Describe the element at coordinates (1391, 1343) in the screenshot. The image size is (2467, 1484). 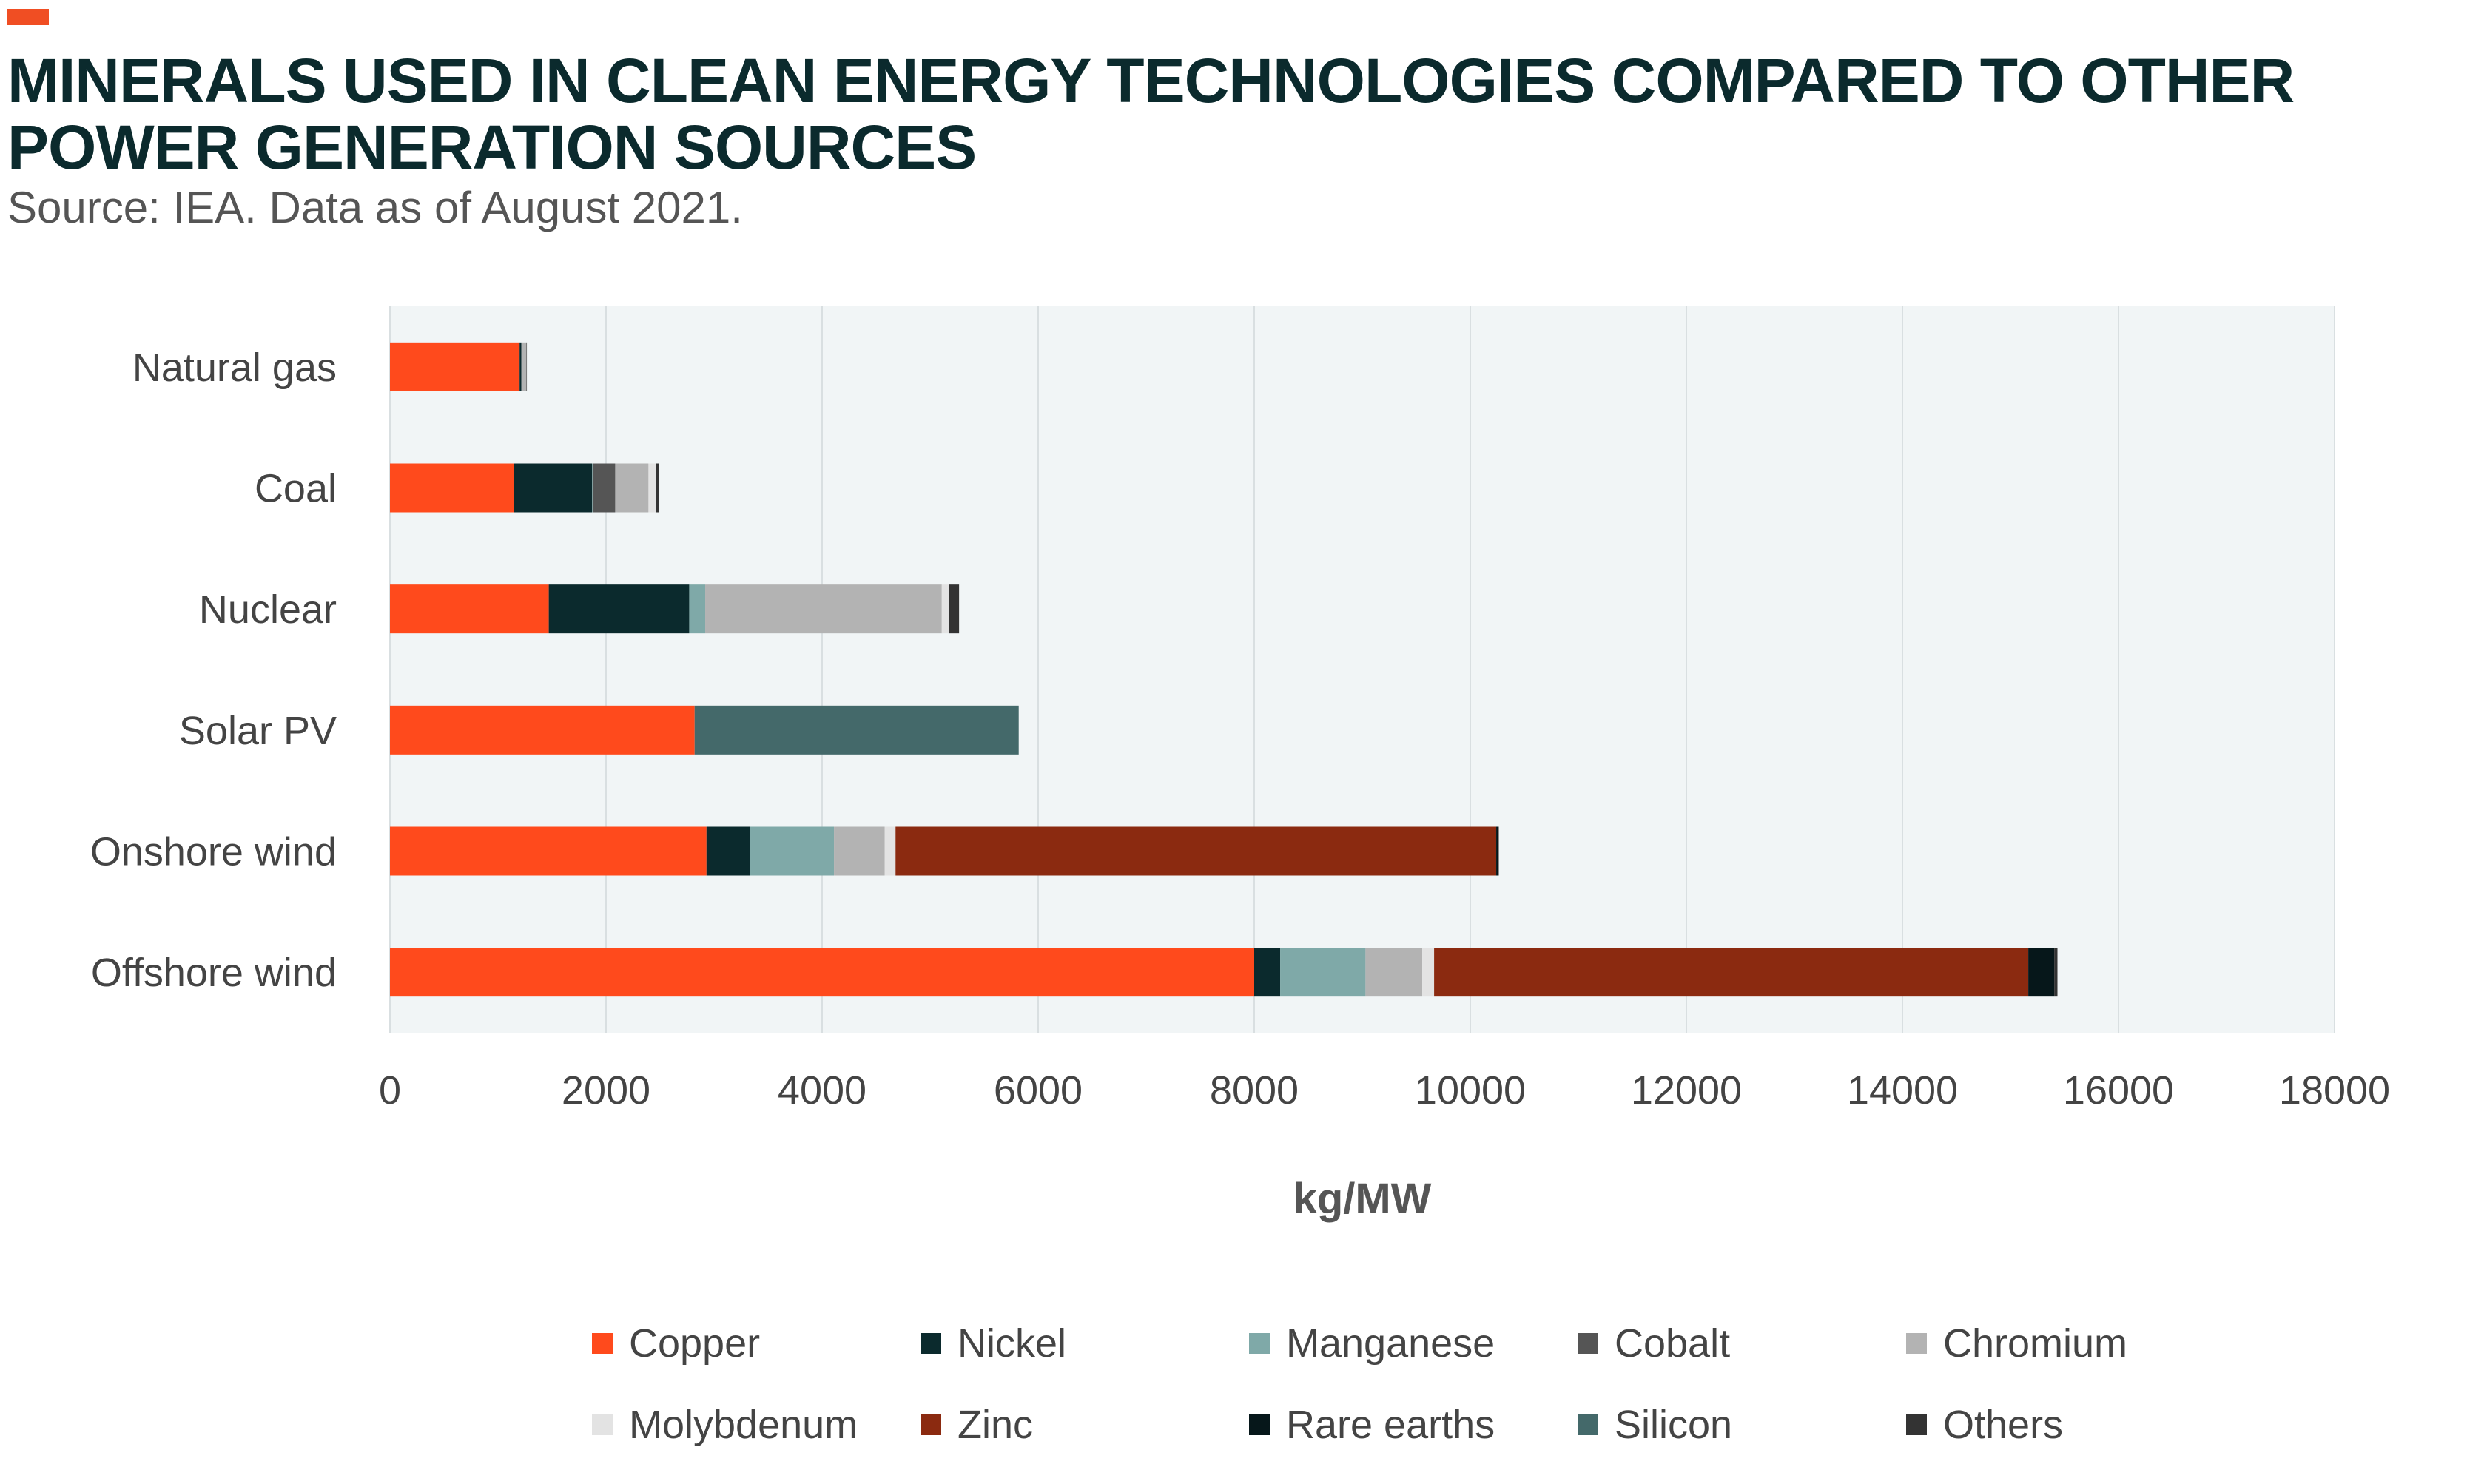
I see `legend-label: Manganese` at that location.